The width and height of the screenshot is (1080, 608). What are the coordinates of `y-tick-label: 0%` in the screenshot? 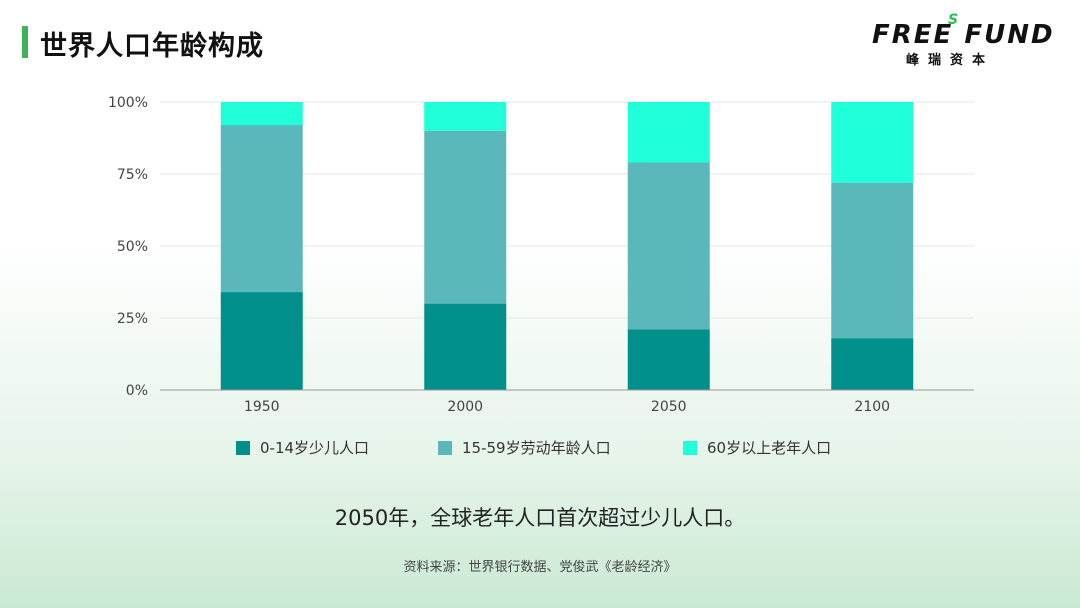 It's located at (137, 391).